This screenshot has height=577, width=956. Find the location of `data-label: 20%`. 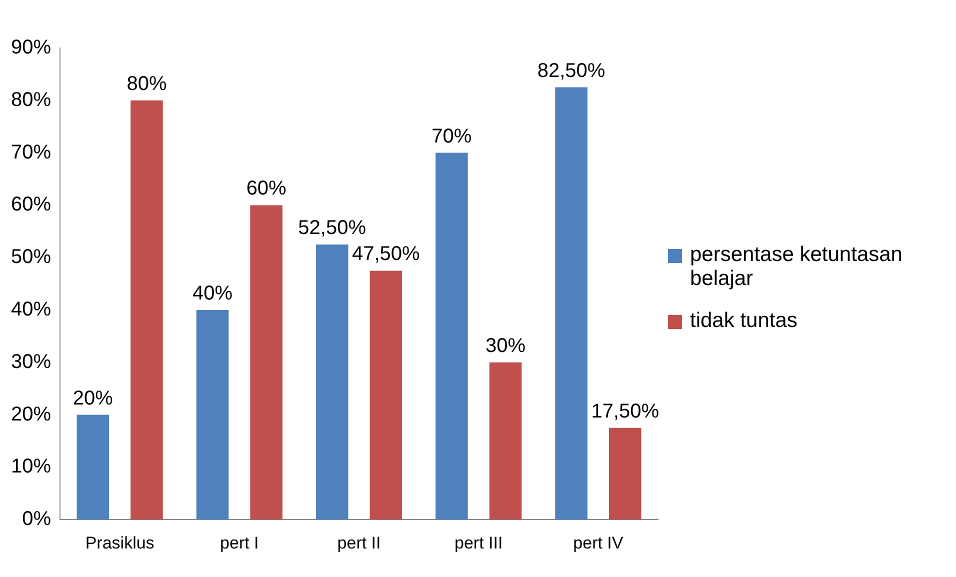

data-label: 20% is located at coordinates (93, 398).